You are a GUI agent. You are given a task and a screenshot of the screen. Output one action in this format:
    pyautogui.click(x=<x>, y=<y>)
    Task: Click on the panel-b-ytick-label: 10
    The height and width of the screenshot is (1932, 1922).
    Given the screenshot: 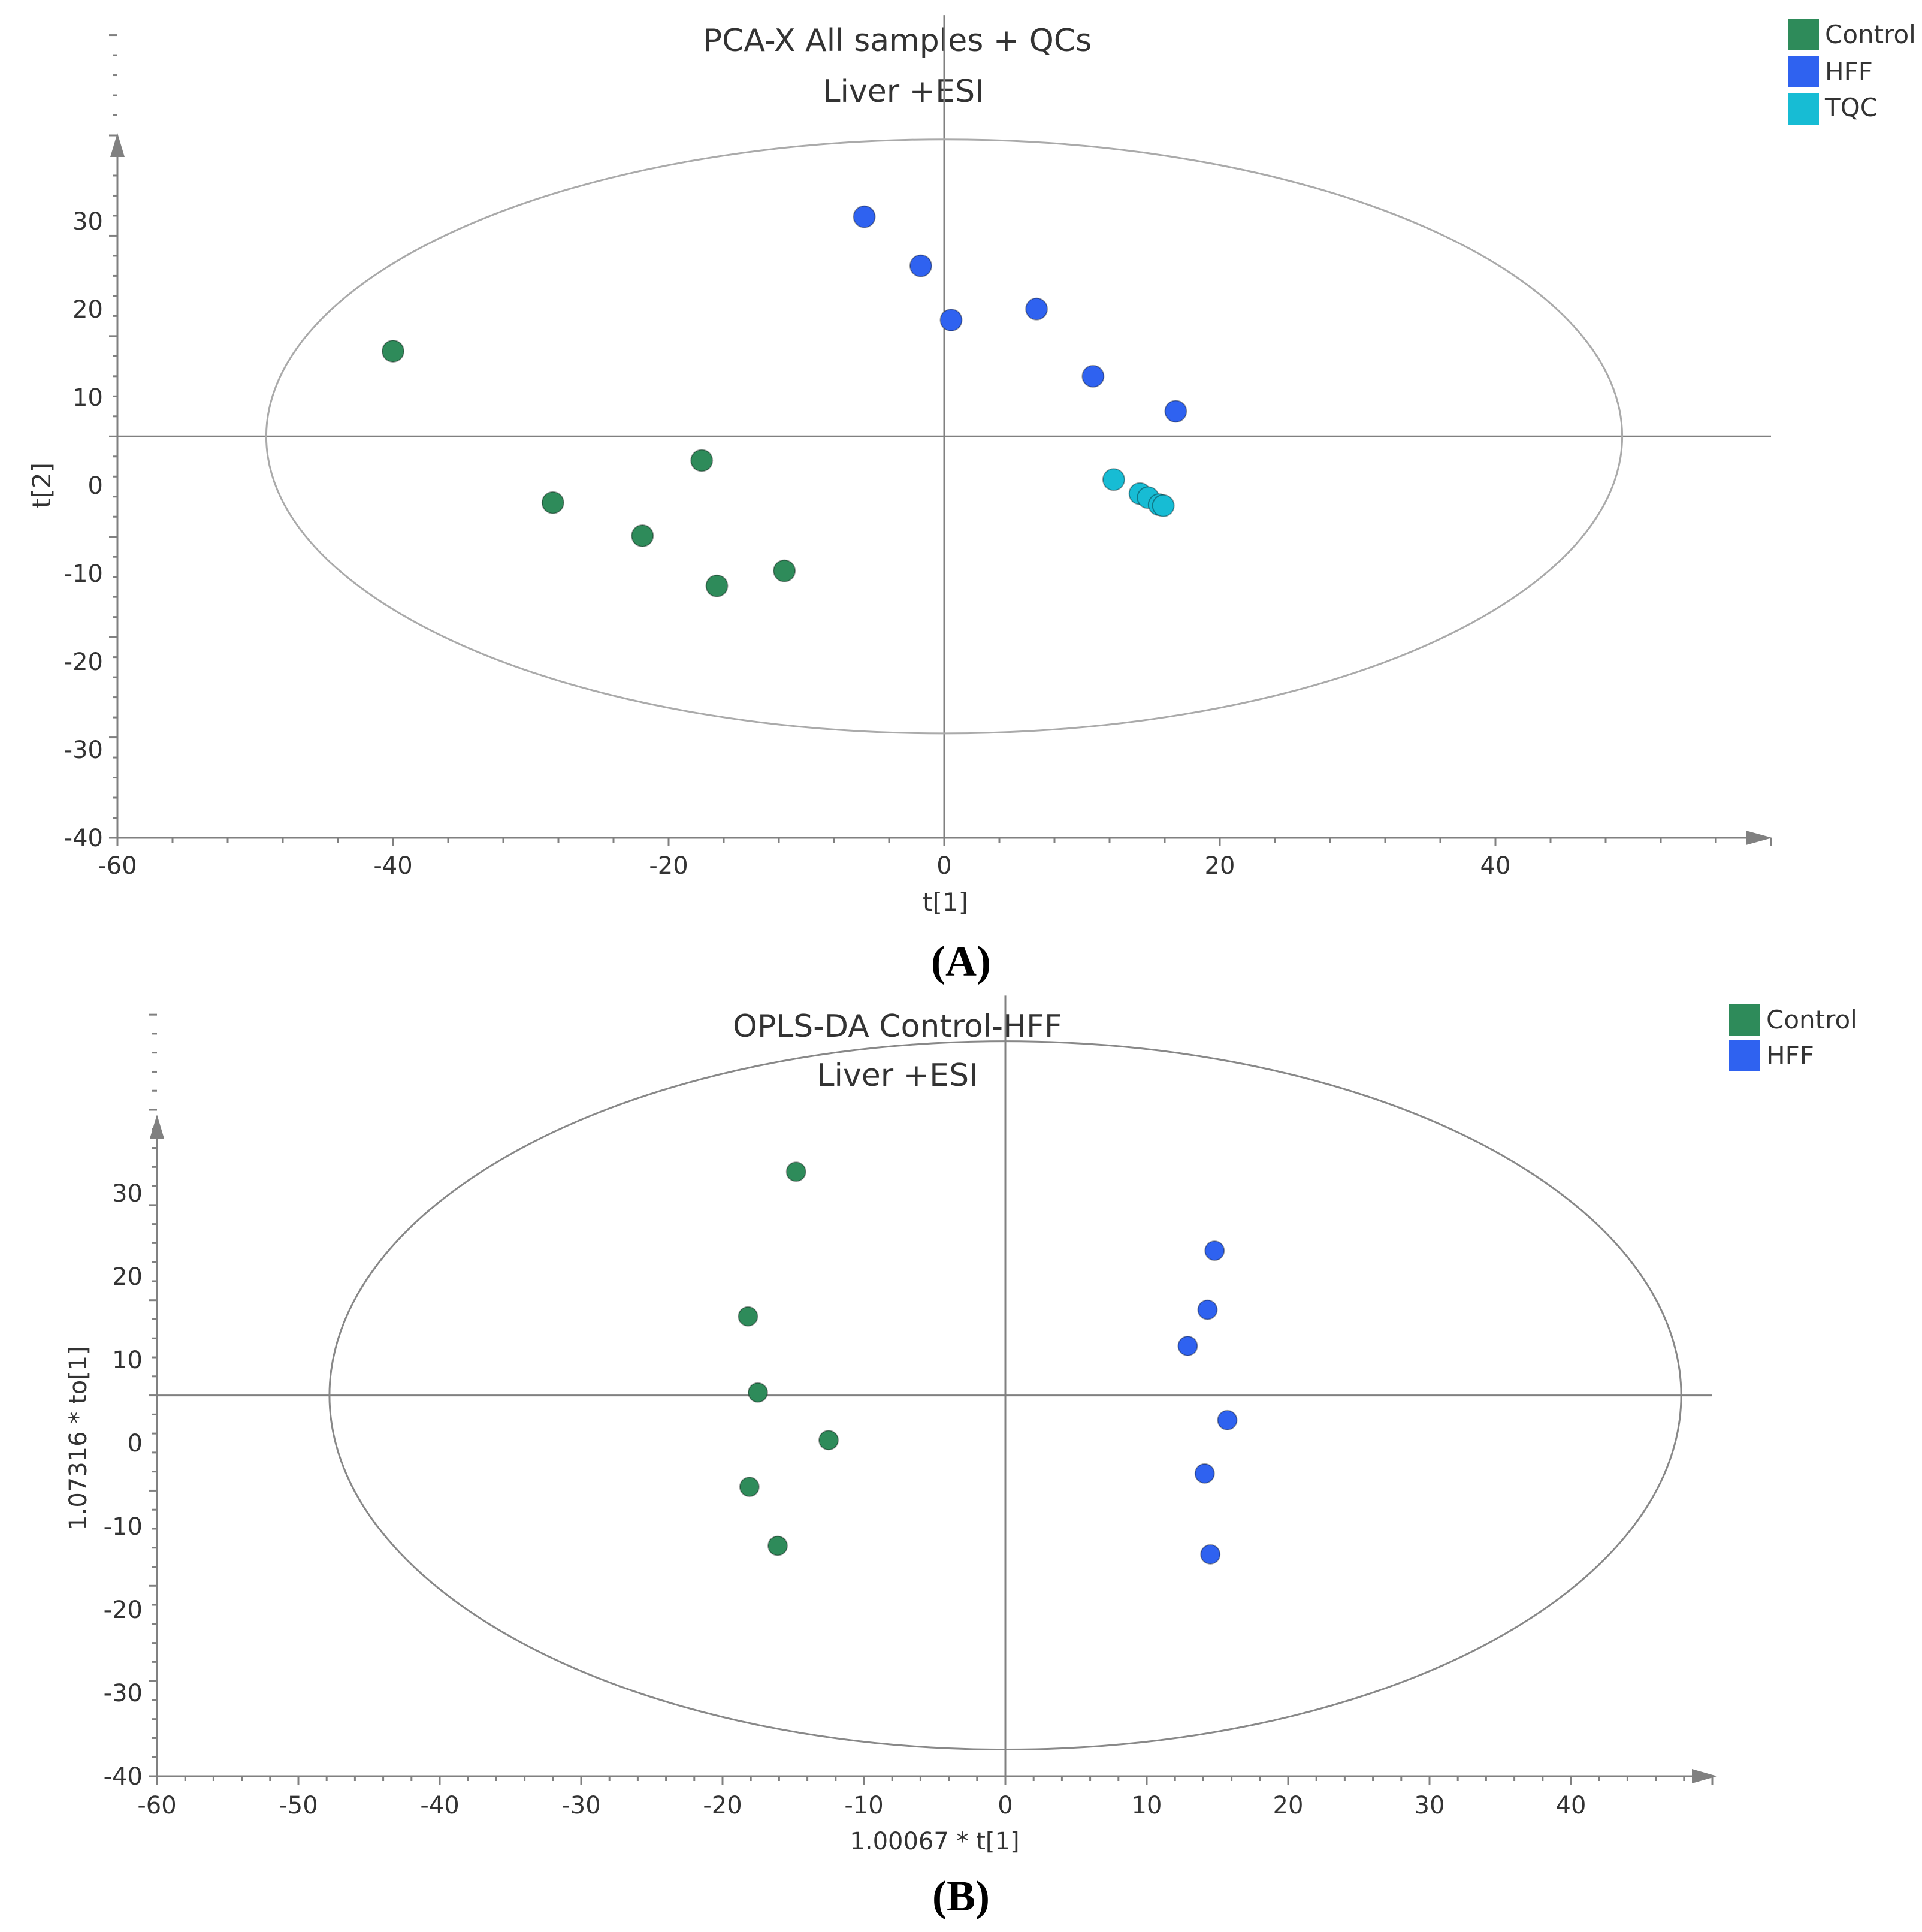 What is the action you would take?
    pyautogui.click(x=127, y=1360)
    